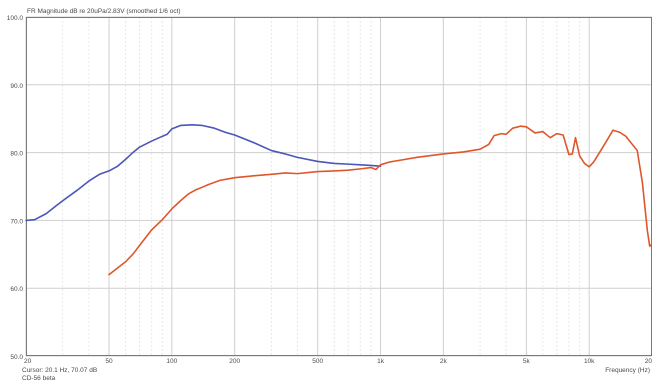 This screenshot has width=652, height=388. What do you see at coordinates (16, 357) in the screenshot?
I see `y-tick-label: 50.0` at bounding box center [16, 357].